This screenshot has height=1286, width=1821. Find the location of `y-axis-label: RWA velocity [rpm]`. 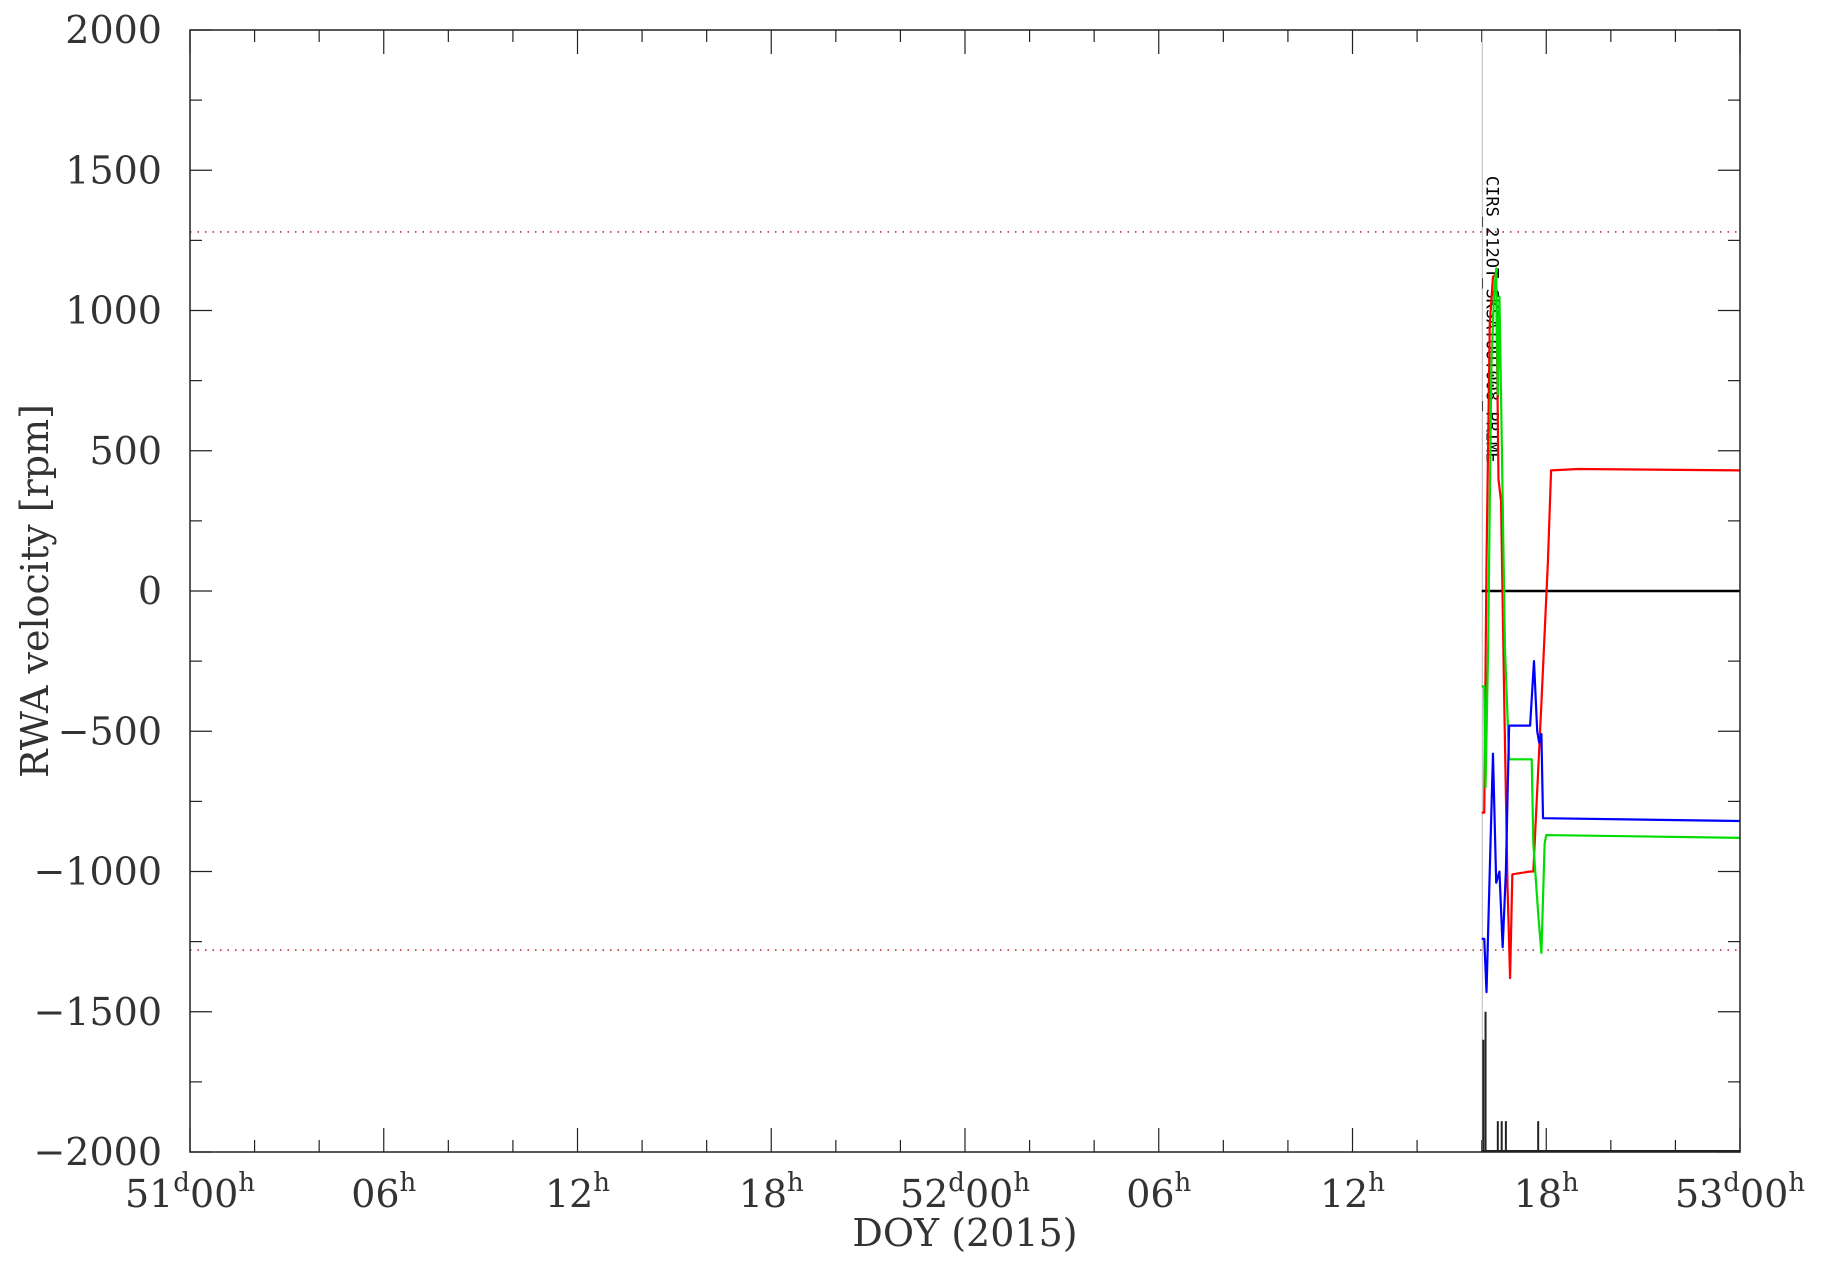

y-axis-label: RWA velocity [rpm] is located at coordinates (35, 591).